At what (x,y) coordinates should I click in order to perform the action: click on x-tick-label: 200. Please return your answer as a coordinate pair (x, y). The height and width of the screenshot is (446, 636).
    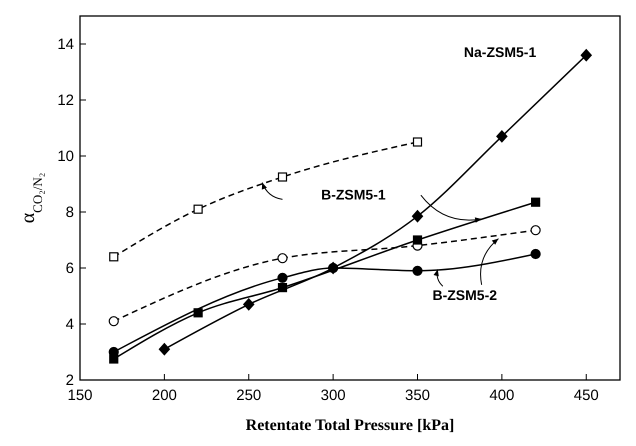
    Looking at the image, I should click on (164, 395).